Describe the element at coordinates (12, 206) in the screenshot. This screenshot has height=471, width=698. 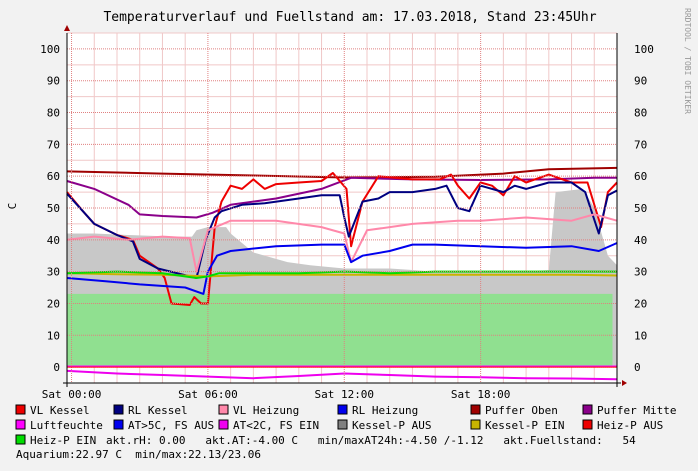
I see `y-axis-label: C` at that location.